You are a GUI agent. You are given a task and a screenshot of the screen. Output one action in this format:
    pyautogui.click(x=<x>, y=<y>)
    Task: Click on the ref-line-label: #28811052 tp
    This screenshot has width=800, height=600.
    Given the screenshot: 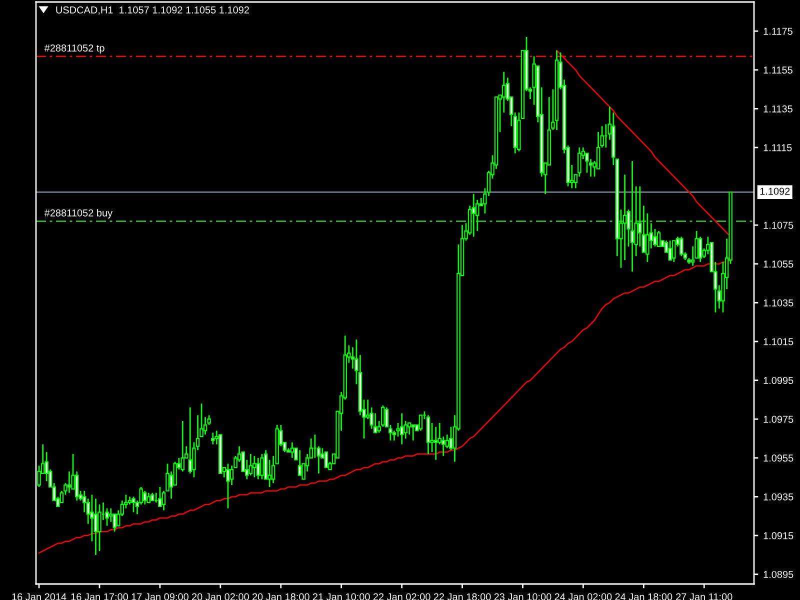 What is the action you would take?
    pyautogui.click(x=74, y=49)
    